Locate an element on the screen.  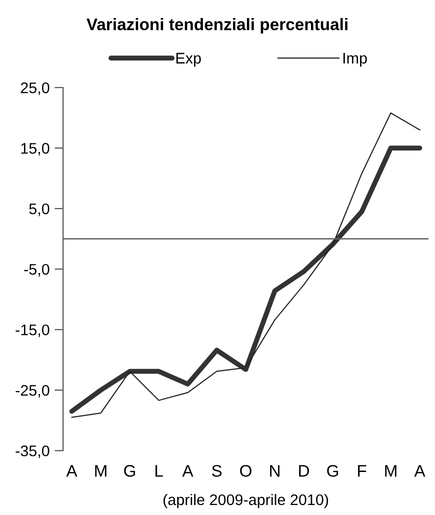
x-tick-label: O is located at coordinates (246, 470).